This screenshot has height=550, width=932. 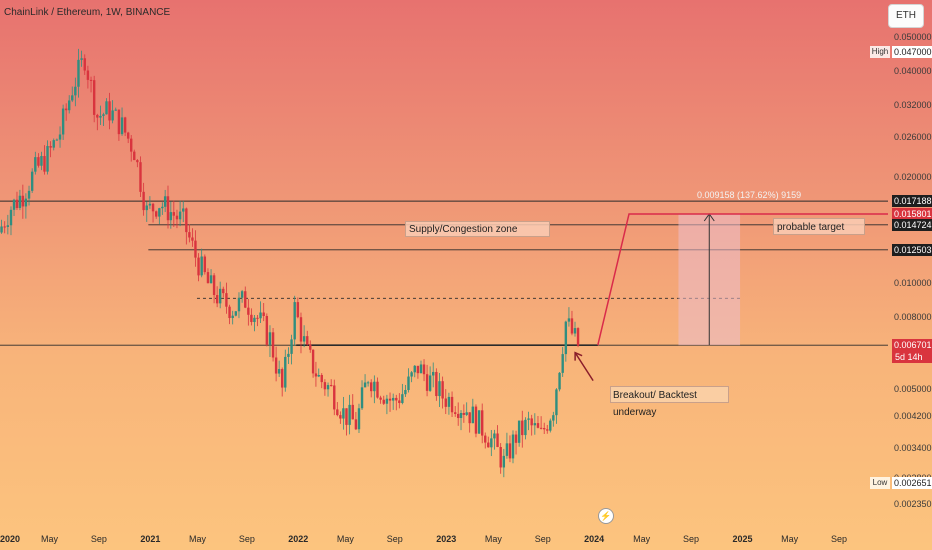 What do you see at coordinates (906, 16) in the screenshot?
I see `currency-button: ETH` at bounding box center [906, 16].